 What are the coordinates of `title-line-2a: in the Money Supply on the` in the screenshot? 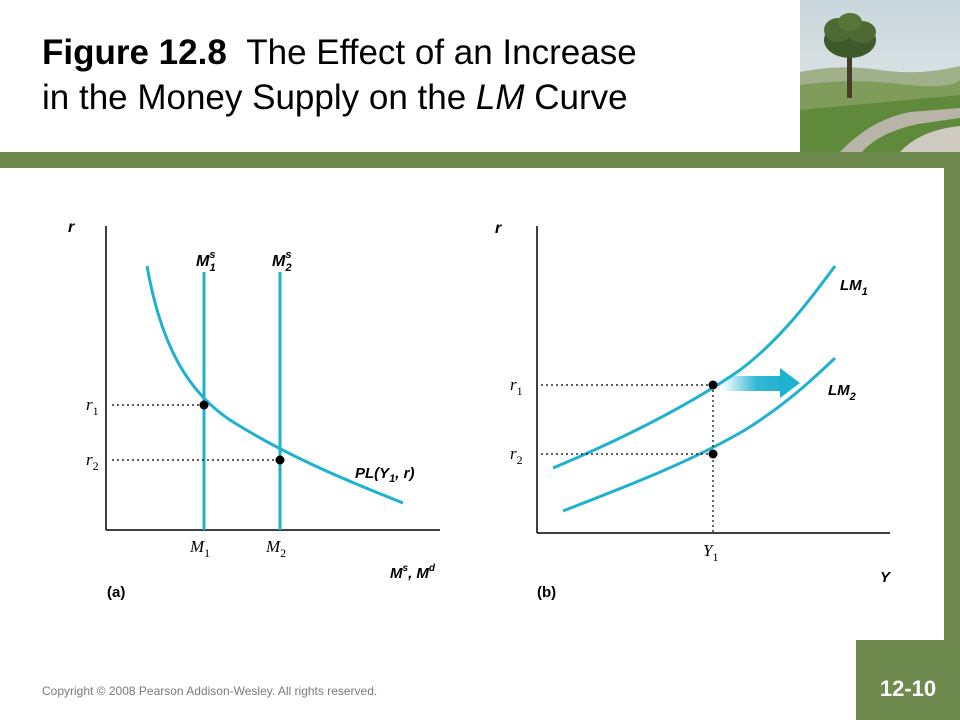 It's located at (259, 97).